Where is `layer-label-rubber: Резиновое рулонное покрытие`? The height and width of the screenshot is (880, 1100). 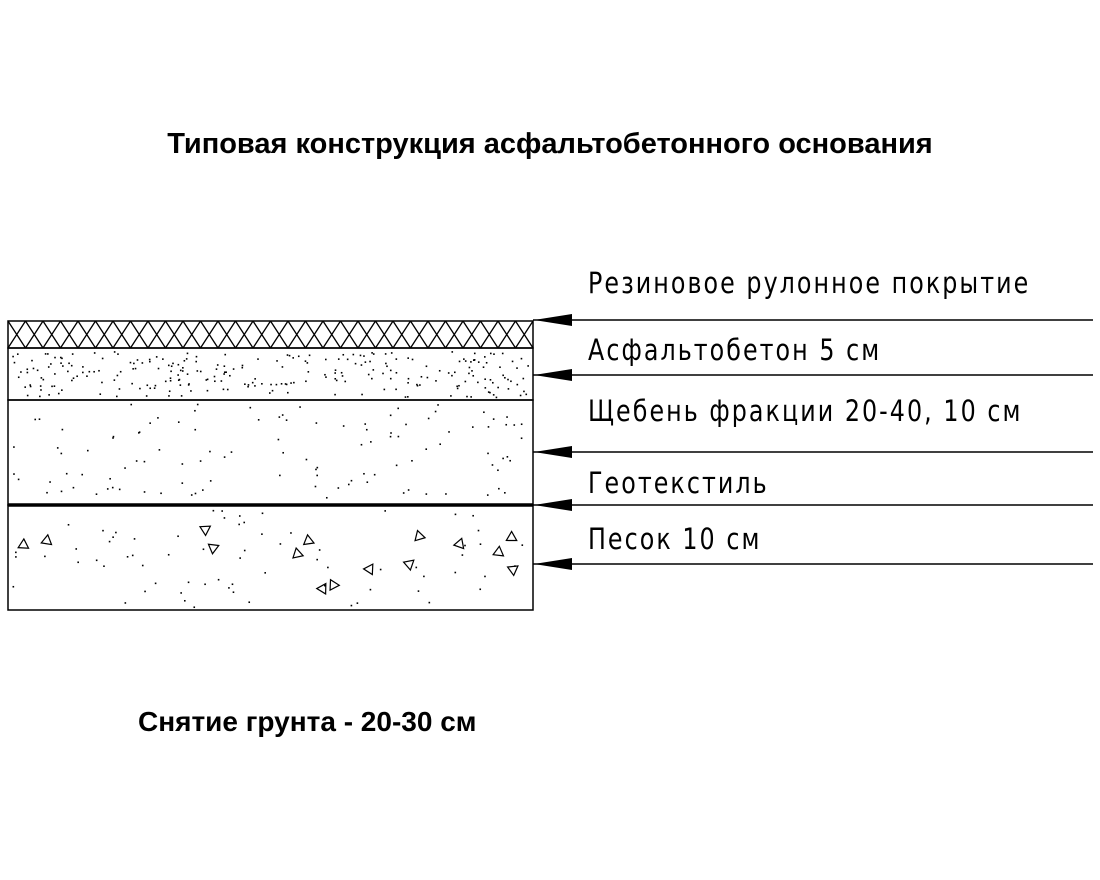 layer-label-rubber: Резиновое рулонное покрытие is located at coordinates (809, 283).